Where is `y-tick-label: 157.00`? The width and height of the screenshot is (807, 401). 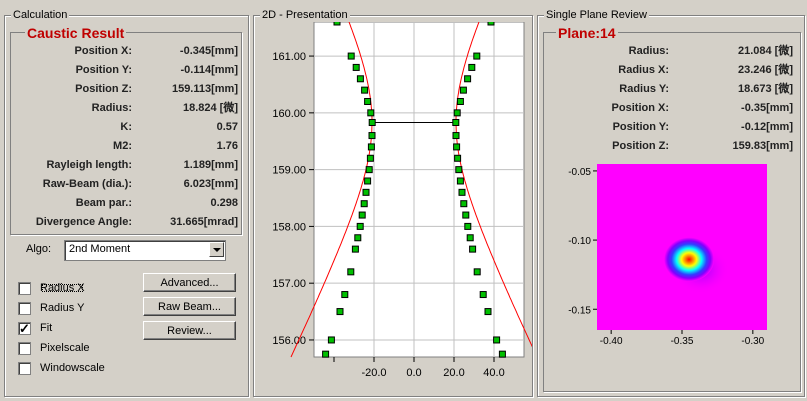
y-tick-label: 157.00 is located at coordinates (289, 284).